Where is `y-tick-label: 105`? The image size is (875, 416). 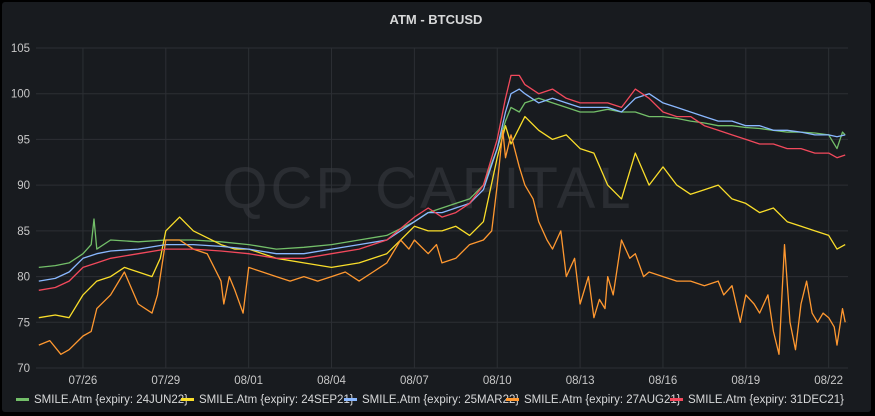
y-tick-label: 105 is located at coordinates (20, 49).